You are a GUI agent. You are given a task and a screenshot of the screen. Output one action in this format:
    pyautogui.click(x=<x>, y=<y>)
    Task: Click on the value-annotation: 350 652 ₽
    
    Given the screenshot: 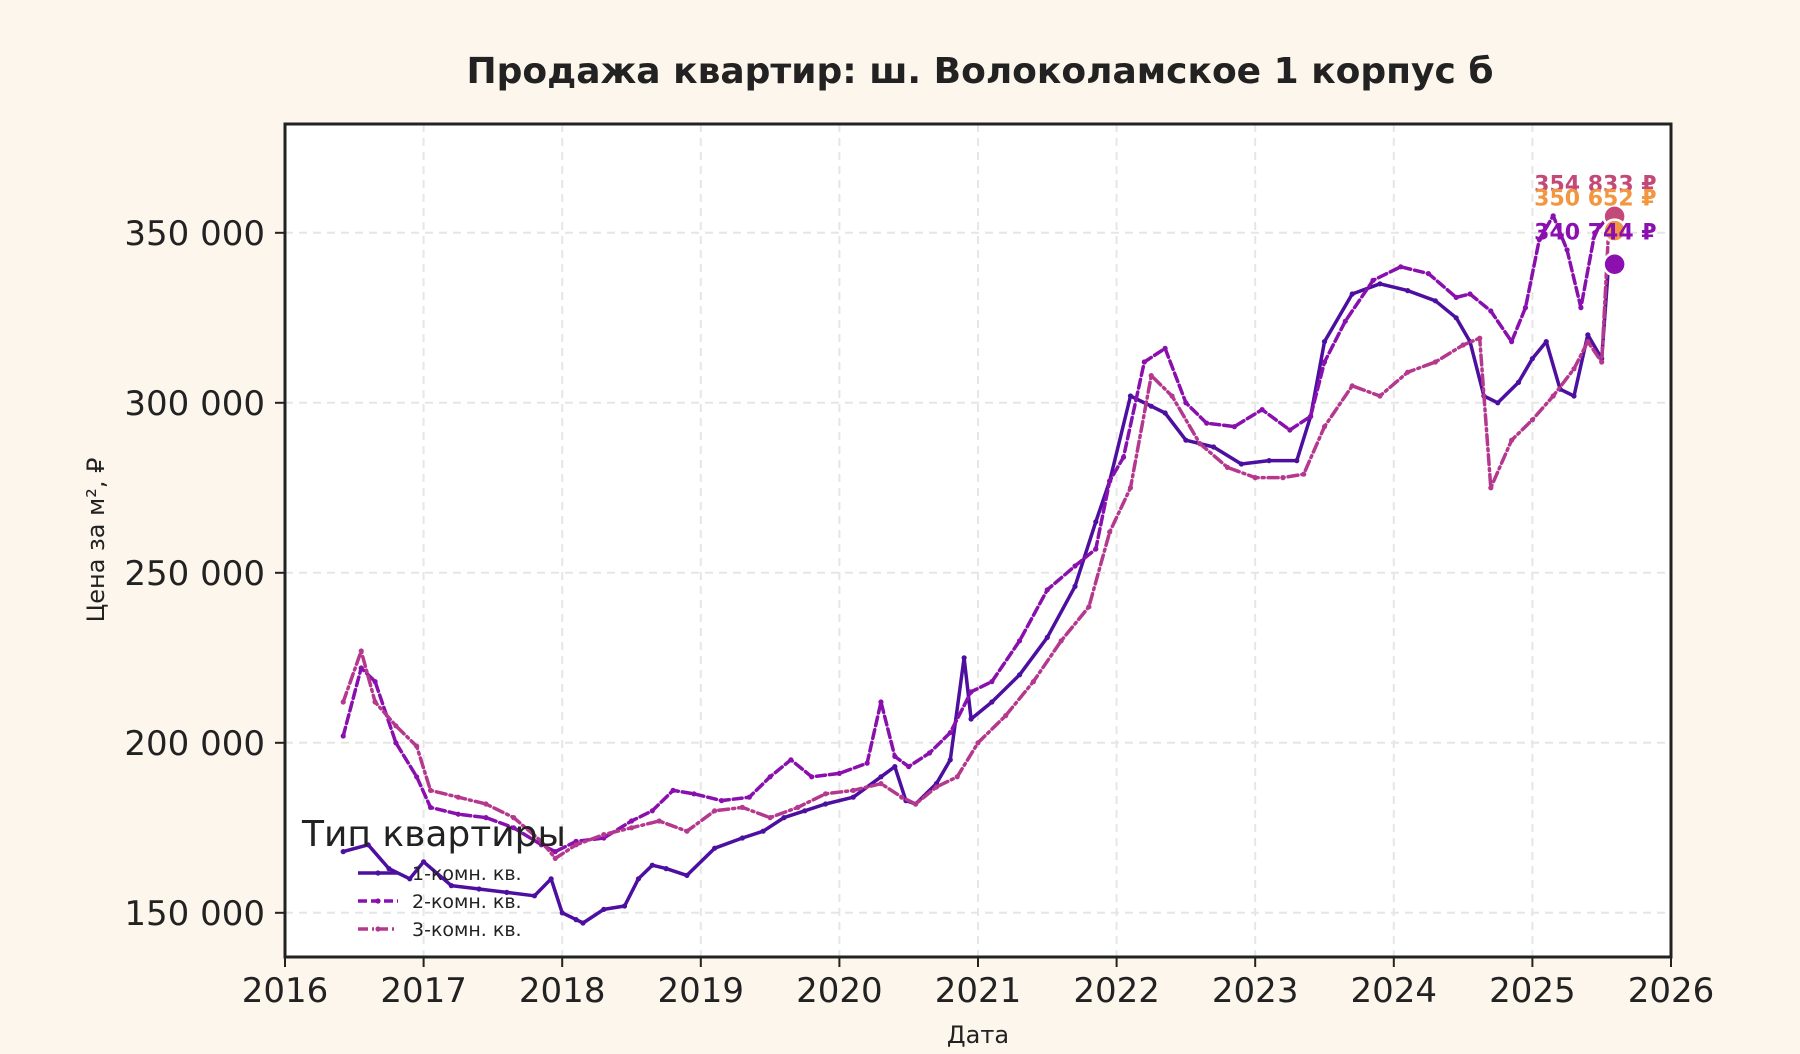 What is the action you would take?
    pyautogui.click(x=1595, y=199)
    